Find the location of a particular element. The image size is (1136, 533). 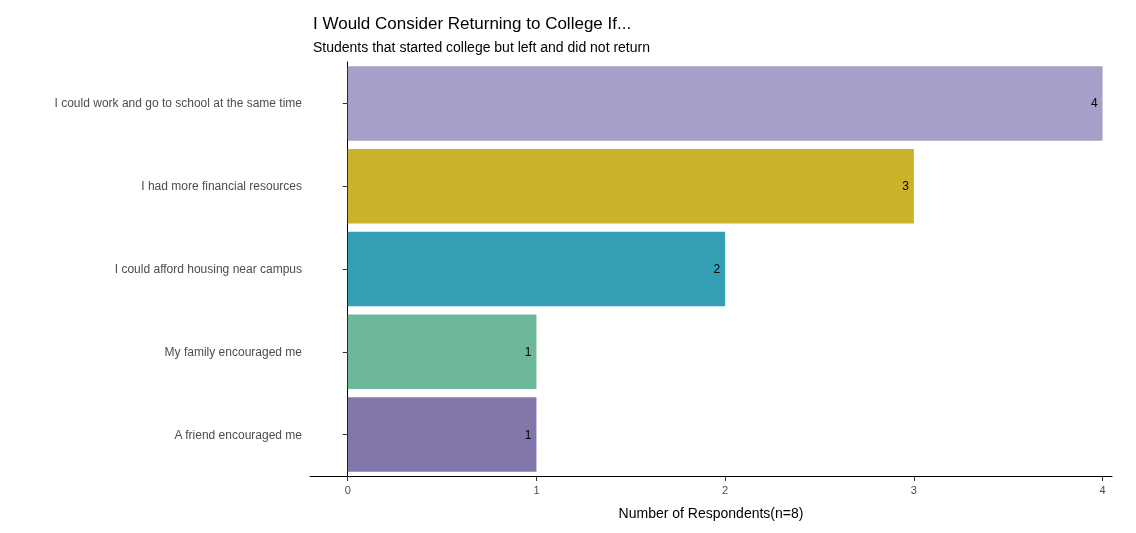

data-label: 4 is located at coordinates (1094, 103).